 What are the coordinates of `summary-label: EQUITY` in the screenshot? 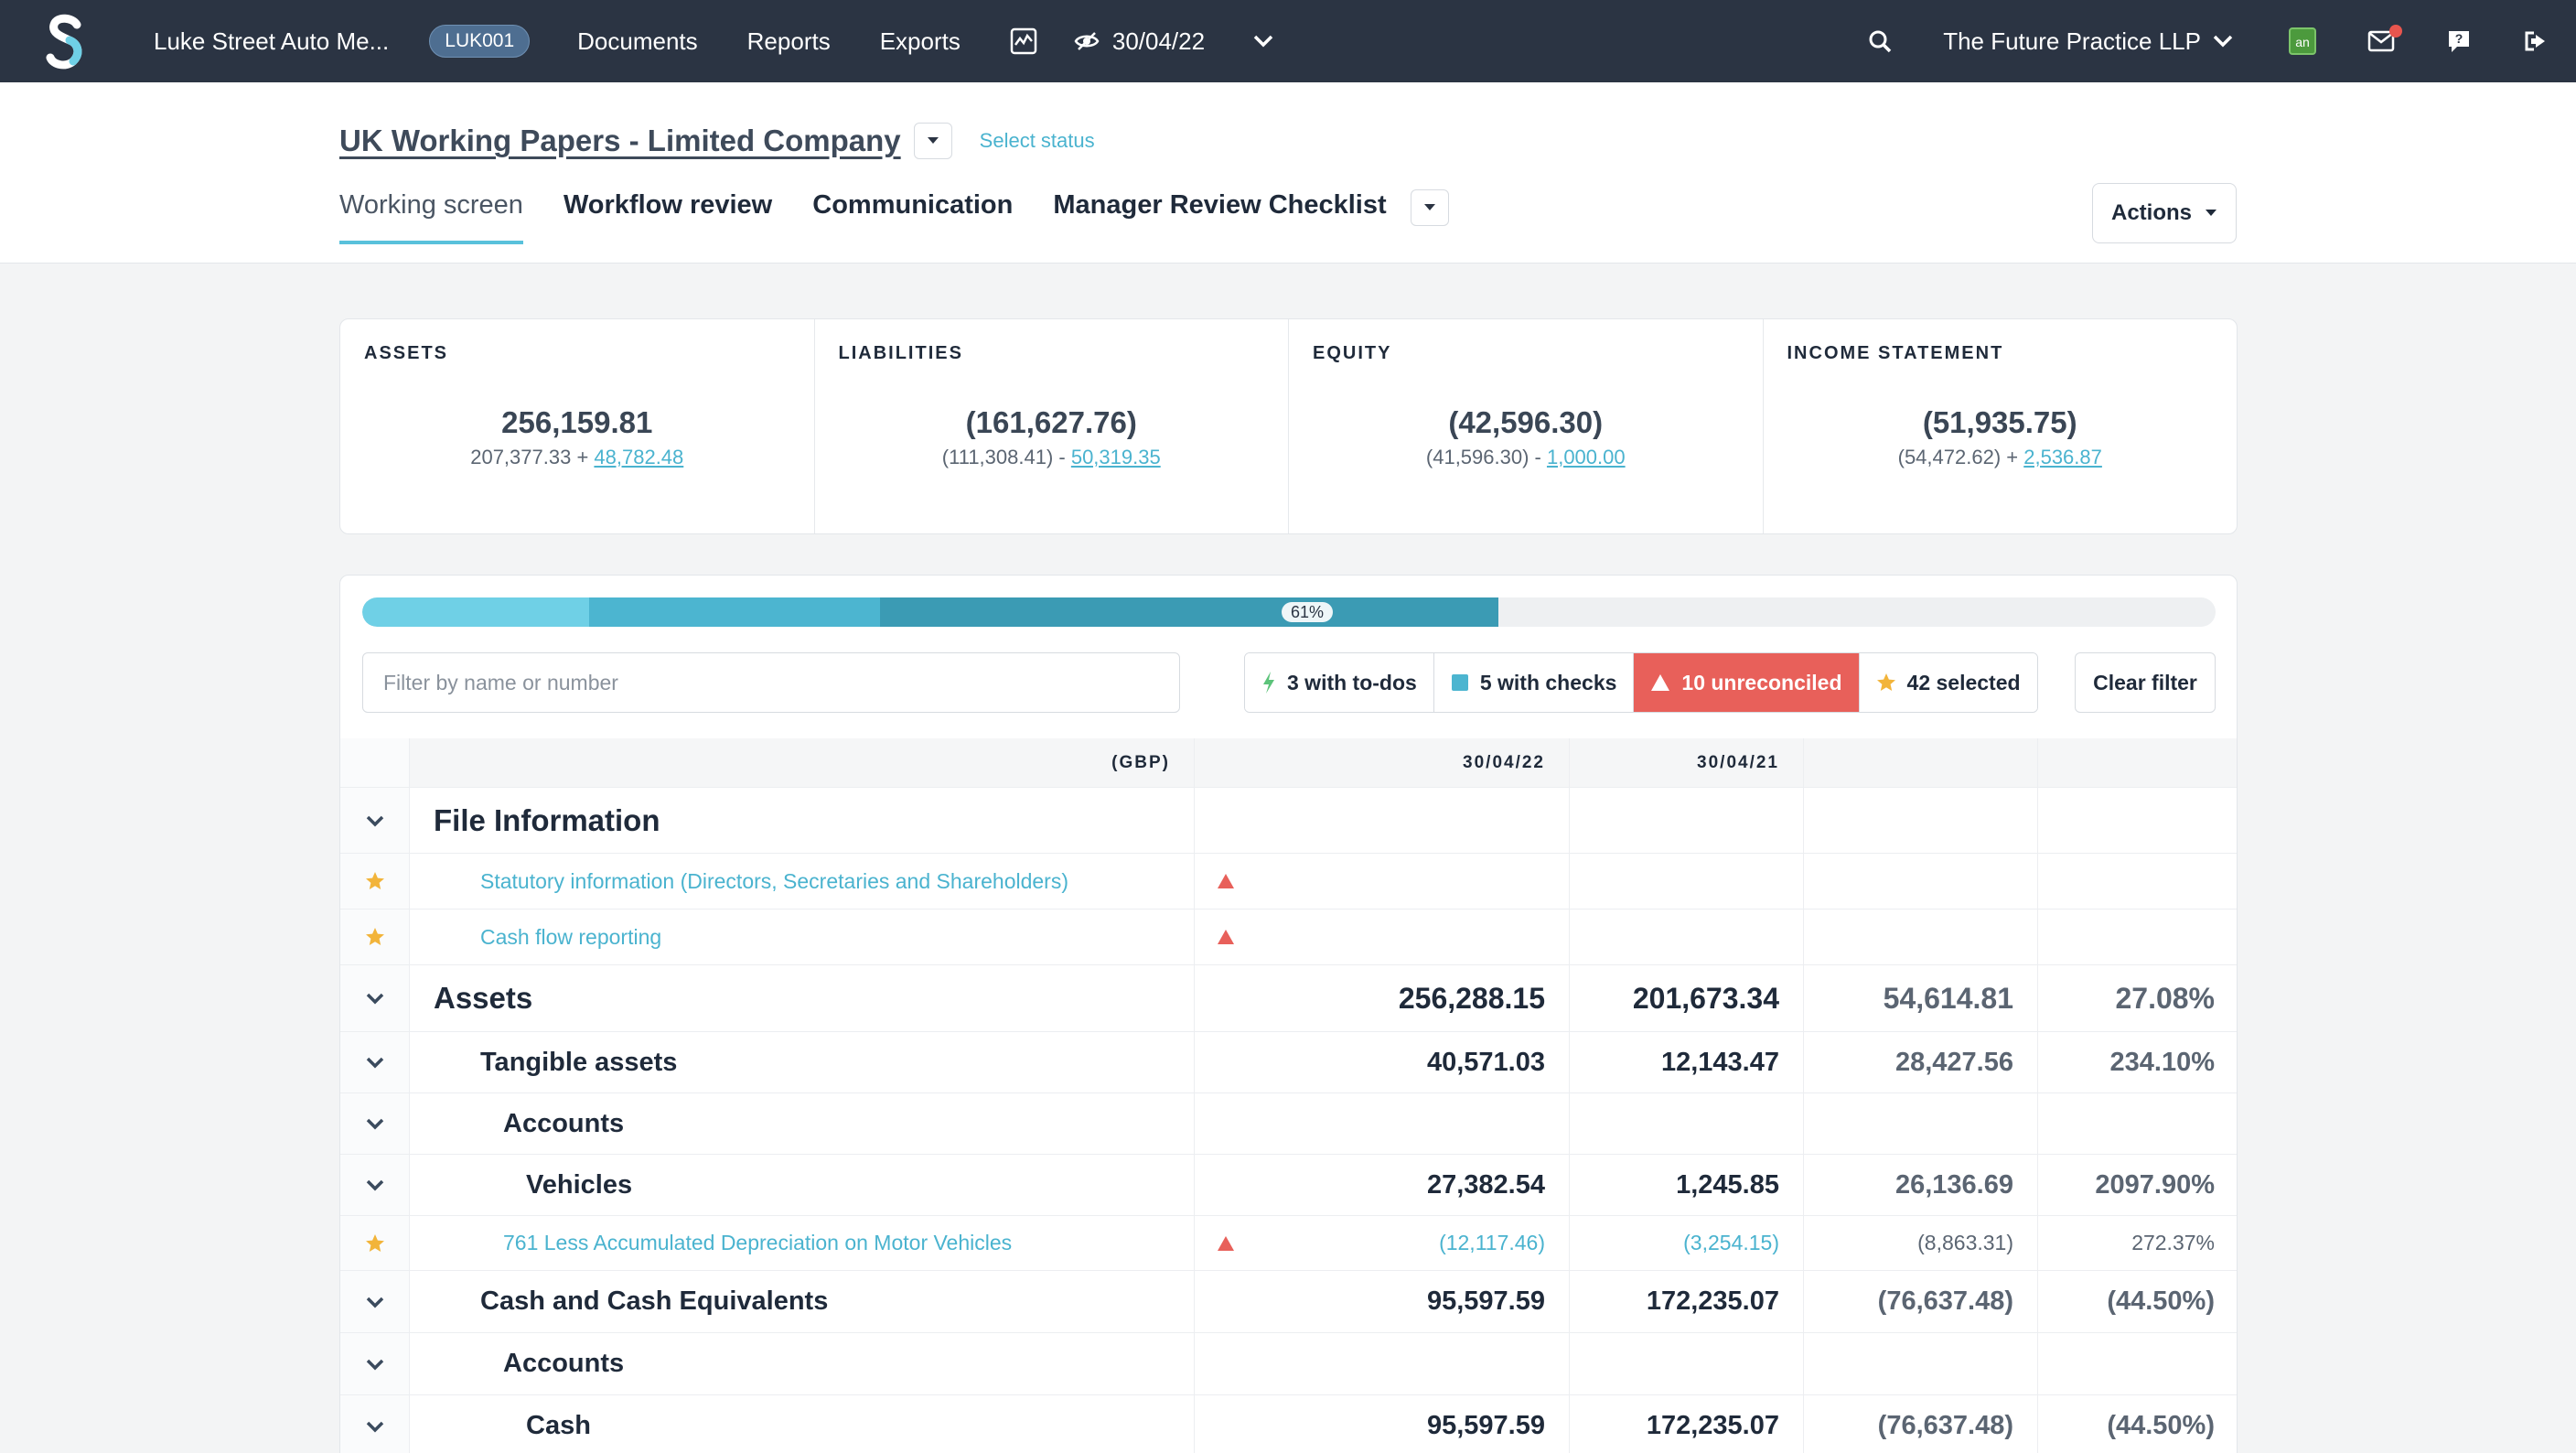 It's located at (1352, 353).